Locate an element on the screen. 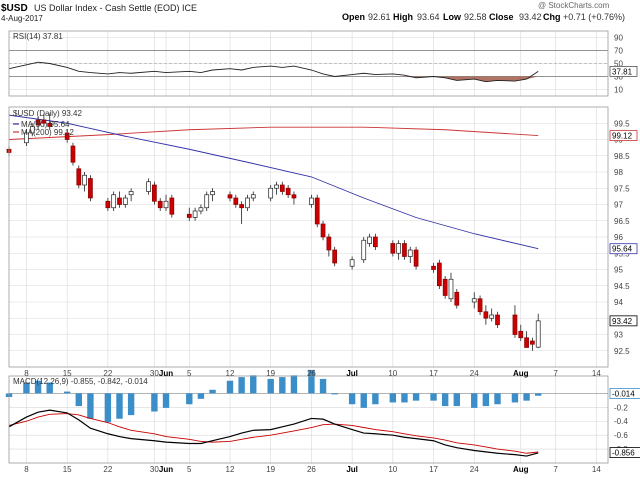 The height and width of the screenshot is (482, 640). ma200-legend: MA(200) 99.12 is located at coordinates (47, 132).